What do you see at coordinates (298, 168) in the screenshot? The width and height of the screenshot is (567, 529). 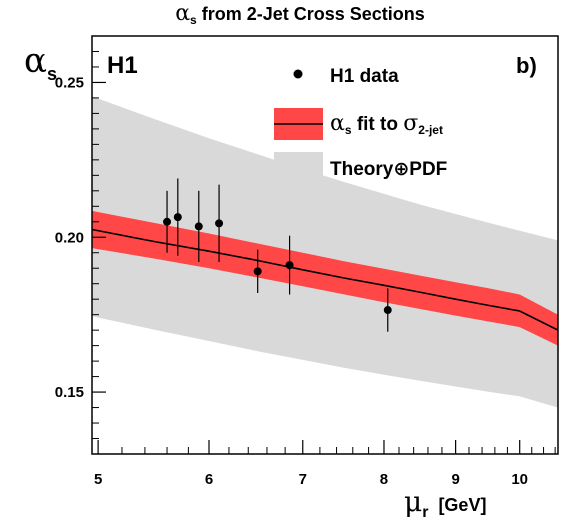 I see `legend-theory-swatch` at bounding box center [298, 168].